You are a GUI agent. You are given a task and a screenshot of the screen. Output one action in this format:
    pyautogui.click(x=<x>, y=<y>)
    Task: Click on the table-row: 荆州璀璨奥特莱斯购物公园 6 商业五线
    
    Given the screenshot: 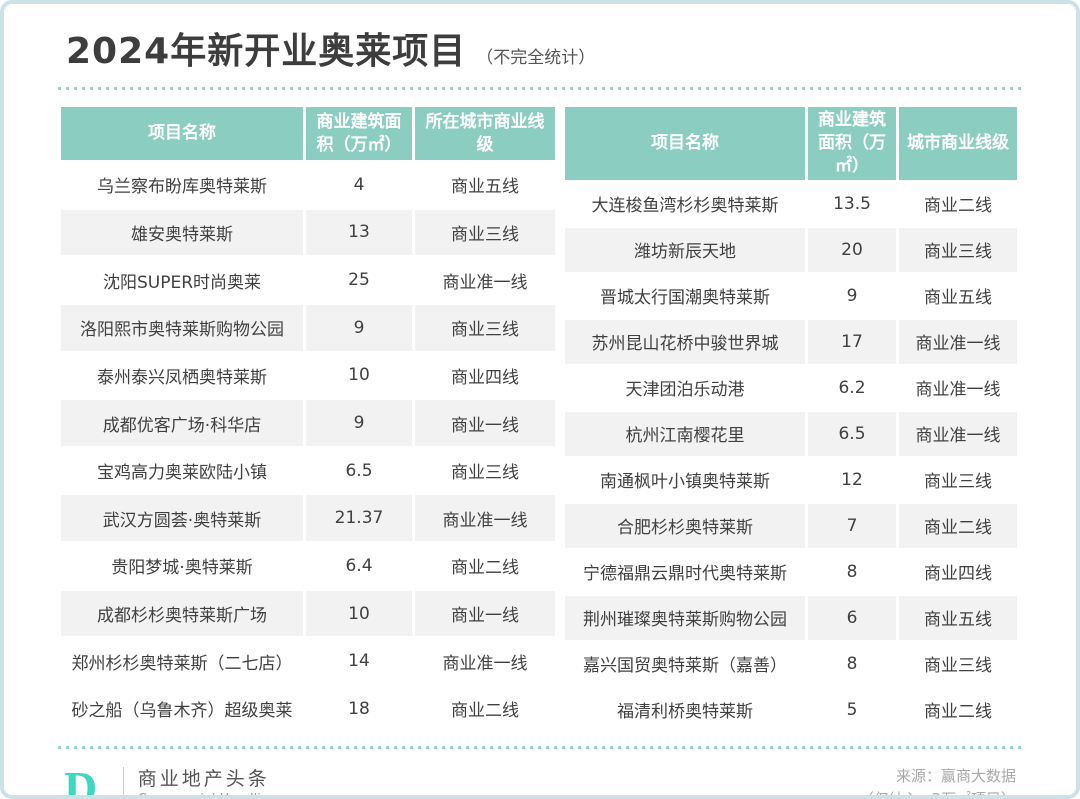 What is the action you would take?
    pyautogui.click(x=791, y=617)
    